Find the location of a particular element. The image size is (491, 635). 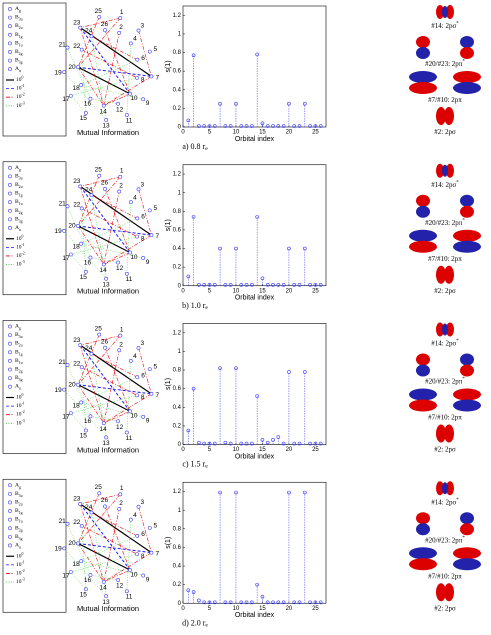

x-tick-label: 15 is located at coordinates (262, 133).